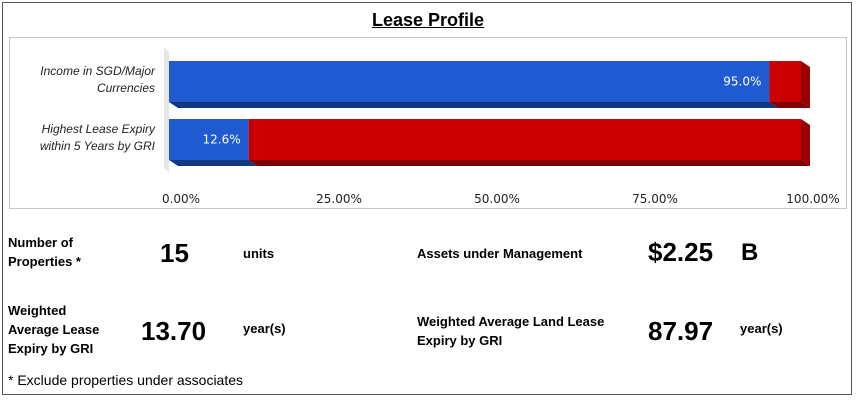  What do you see at coordinates (789, 105) in the screenshot?
I see `bar-0-segment-1-bottom` at bounding box center [789, 105].